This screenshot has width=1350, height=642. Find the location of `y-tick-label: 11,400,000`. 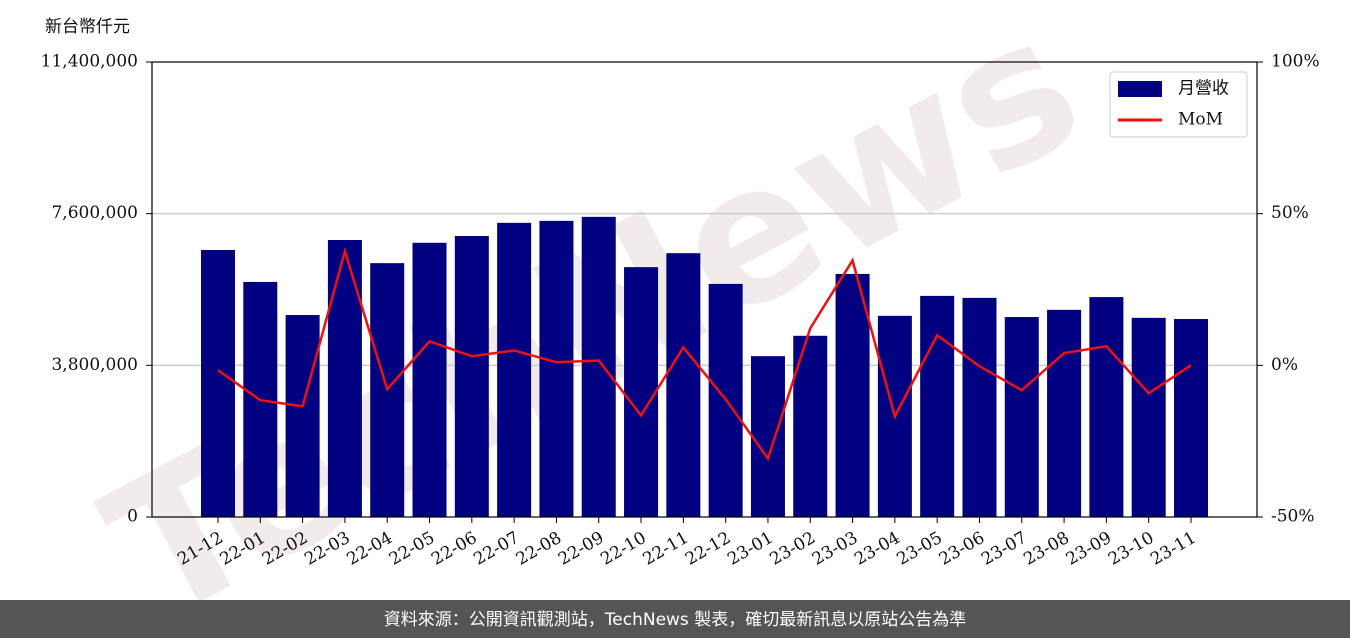

y-tick-label: 11,400,000 is located at coordinates (89, 62).